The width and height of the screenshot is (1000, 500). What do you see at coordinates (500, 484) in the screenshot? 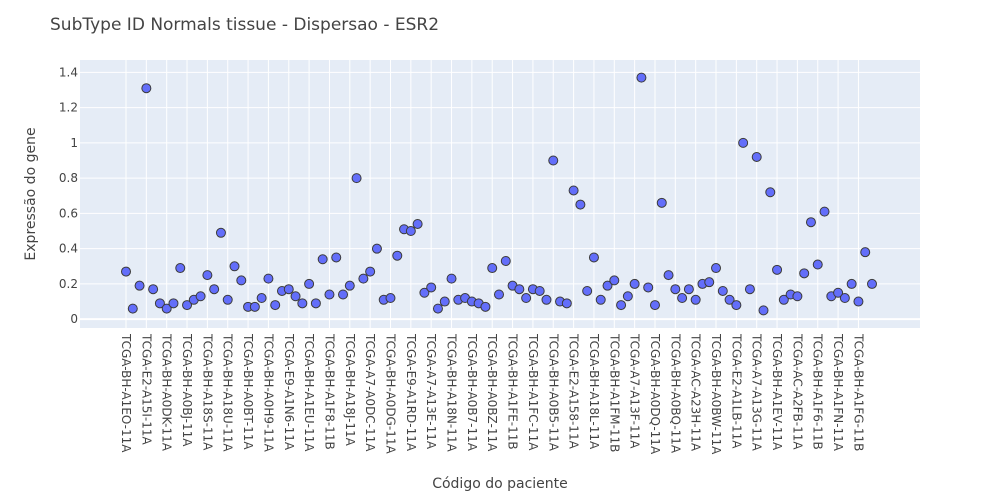
I see `x-axis-title: Código do paciente` at bounding box center [500, 484].